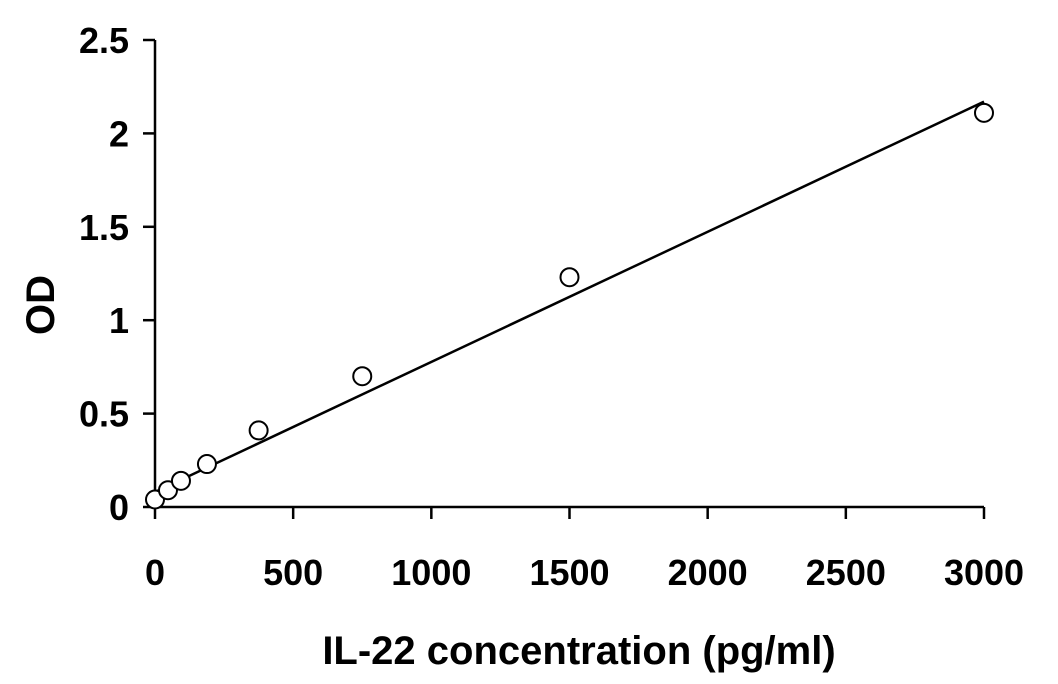 The height and width of the screenshot is (684, 1058). What do you see at coordinates (569, 572) in the screenshot?
I see `x-tick-label: 1500` at bounding box center [569, 572].